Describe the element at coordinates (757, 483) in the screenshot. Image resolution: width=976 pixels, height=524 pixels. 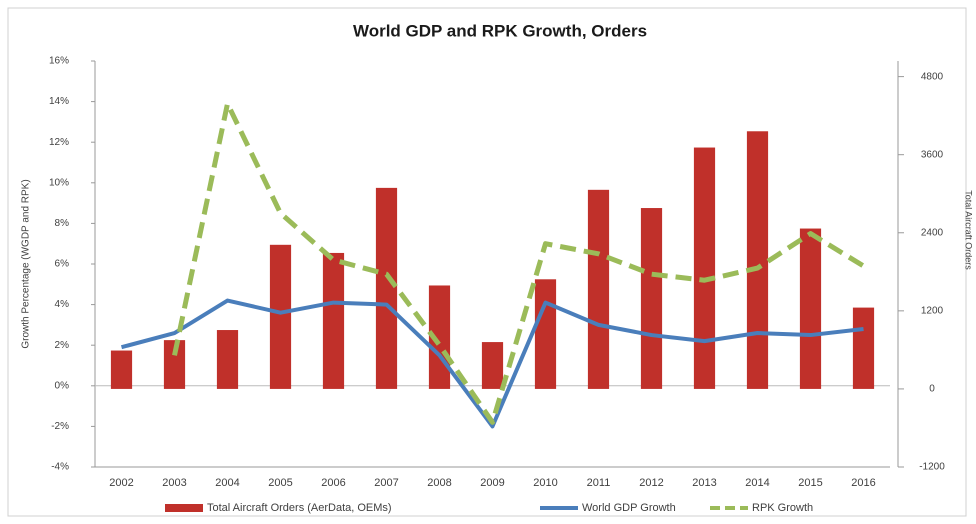
I see `x-tick-label: 2014` at that location.